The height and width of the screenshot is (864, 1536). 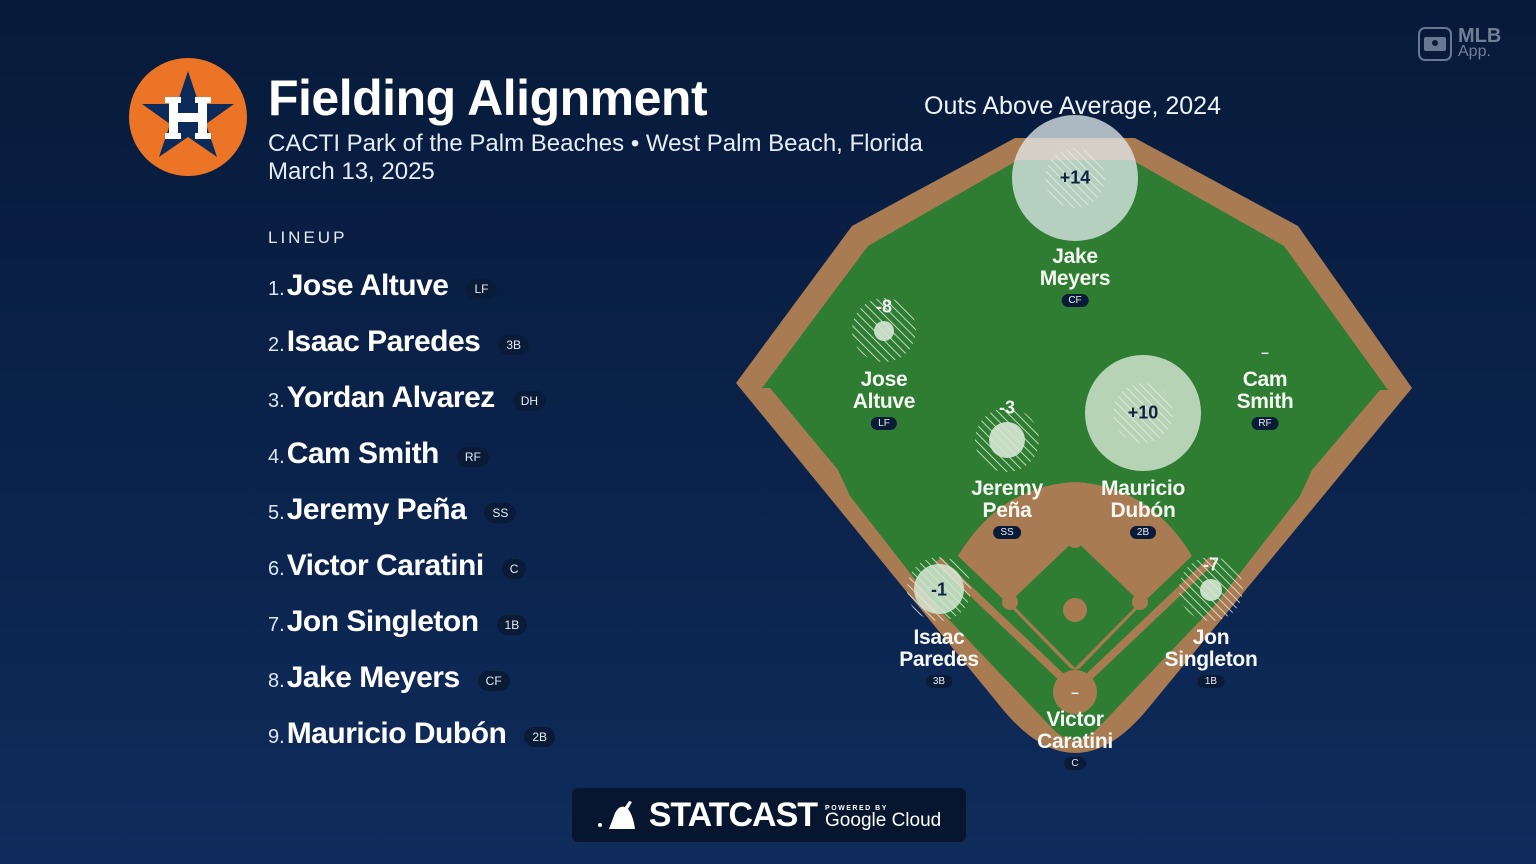 What do you see at coordinates (884, 306) in the screenshot?
I see `oaa-value-lf: -8` at bounding box center [884, 306].